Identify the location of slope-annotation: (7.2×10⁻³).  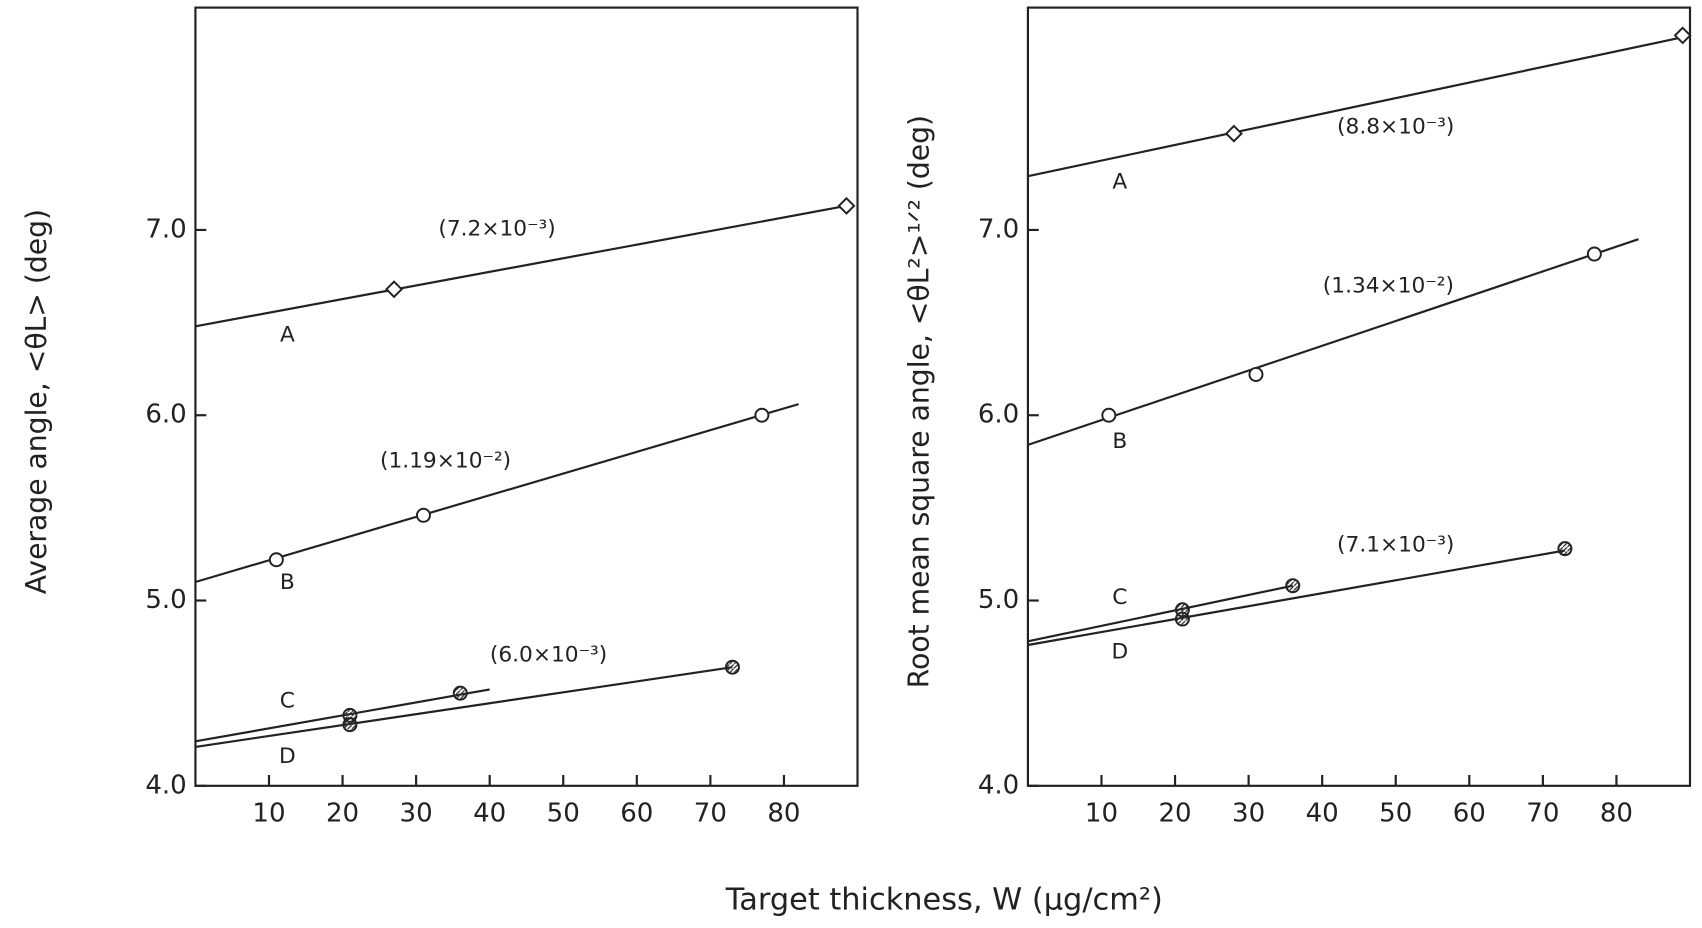
(496, 228).